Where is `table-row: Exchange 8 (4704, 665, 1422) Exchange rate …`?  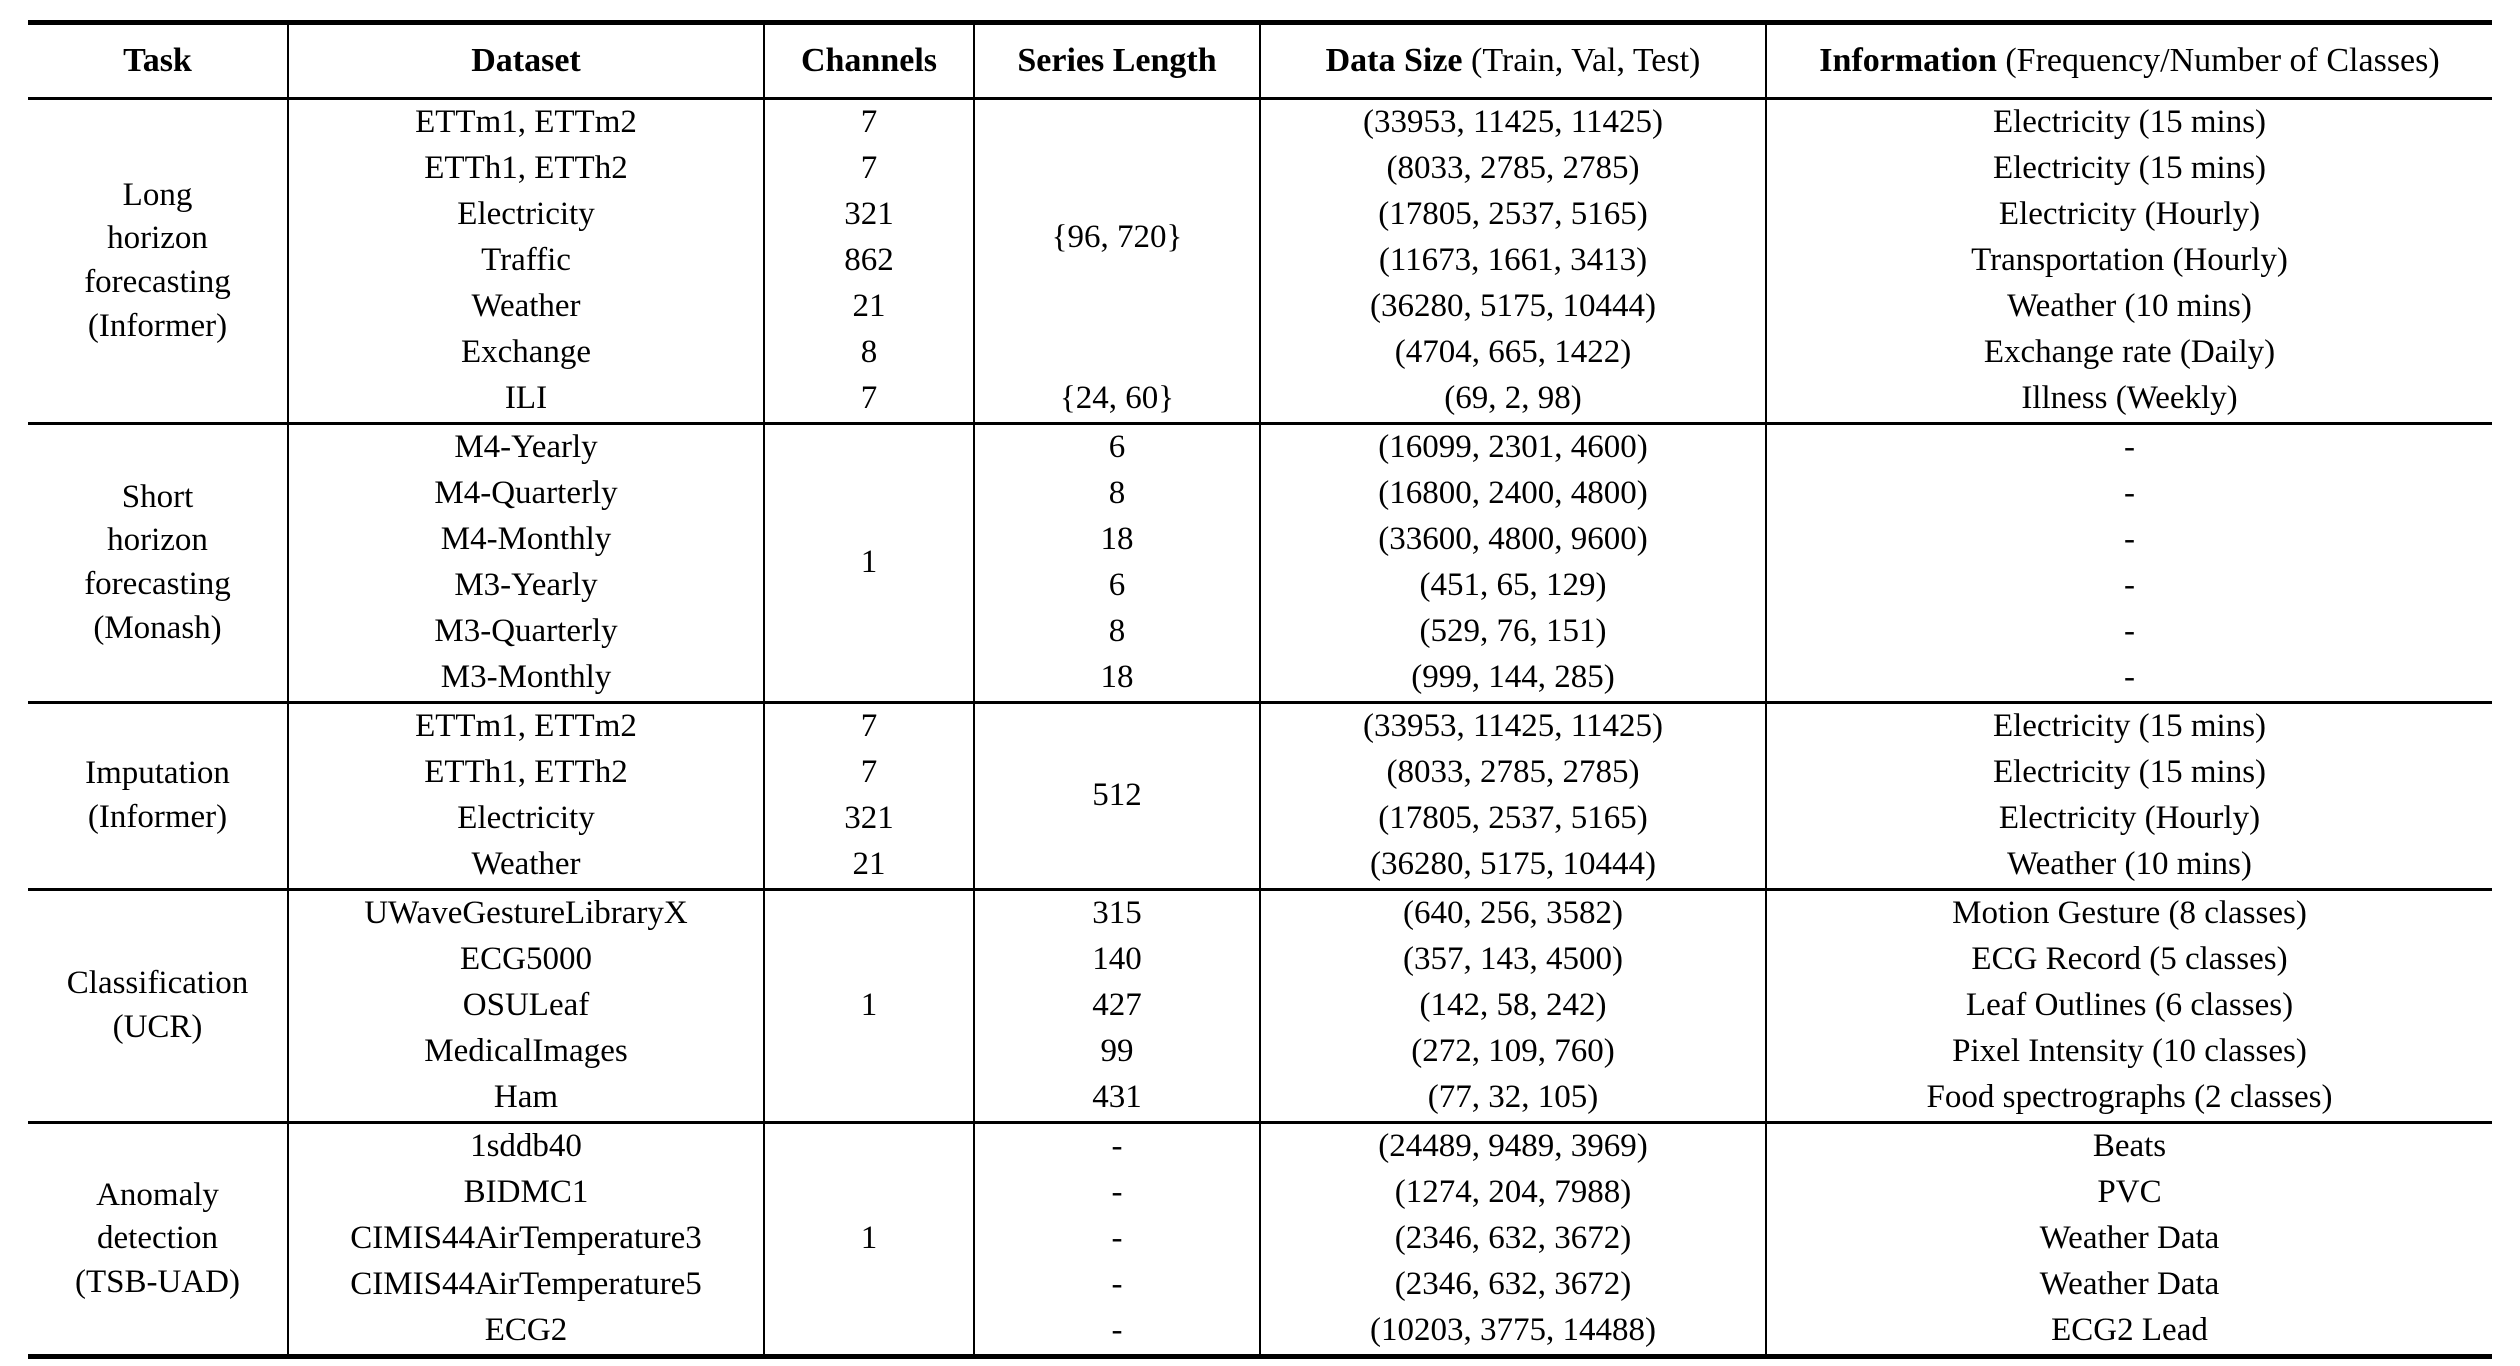 table-row: Exchange 8 (4704, 665, 1422) Exchange rate … is located at coordinates (1260, 353).